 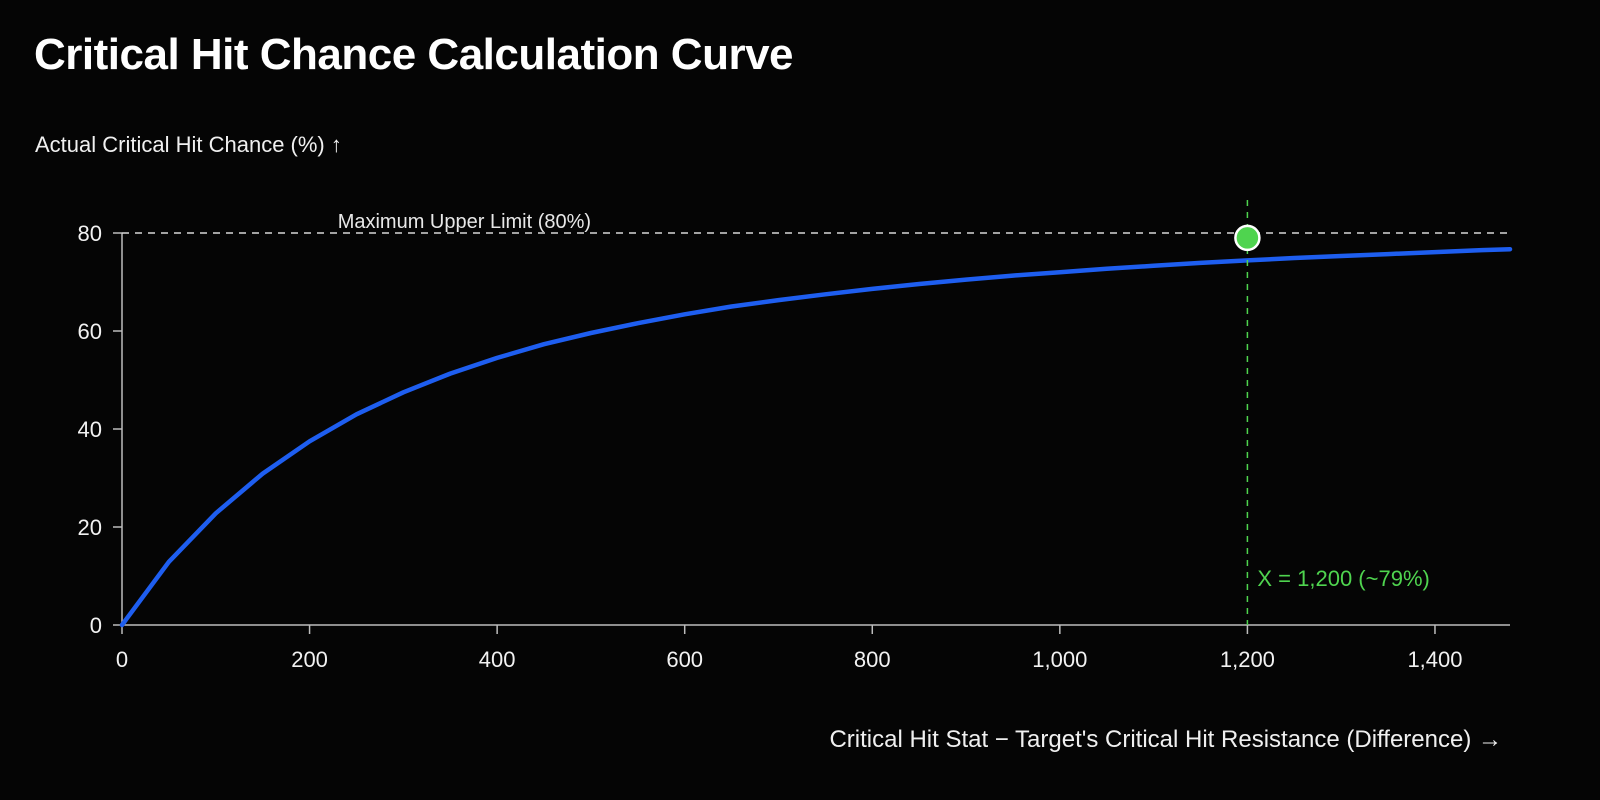 What do you see at coordinates (90, 331) in the screenshot?
I see `y-tick-label: 60` at bounding box center [90, 331].